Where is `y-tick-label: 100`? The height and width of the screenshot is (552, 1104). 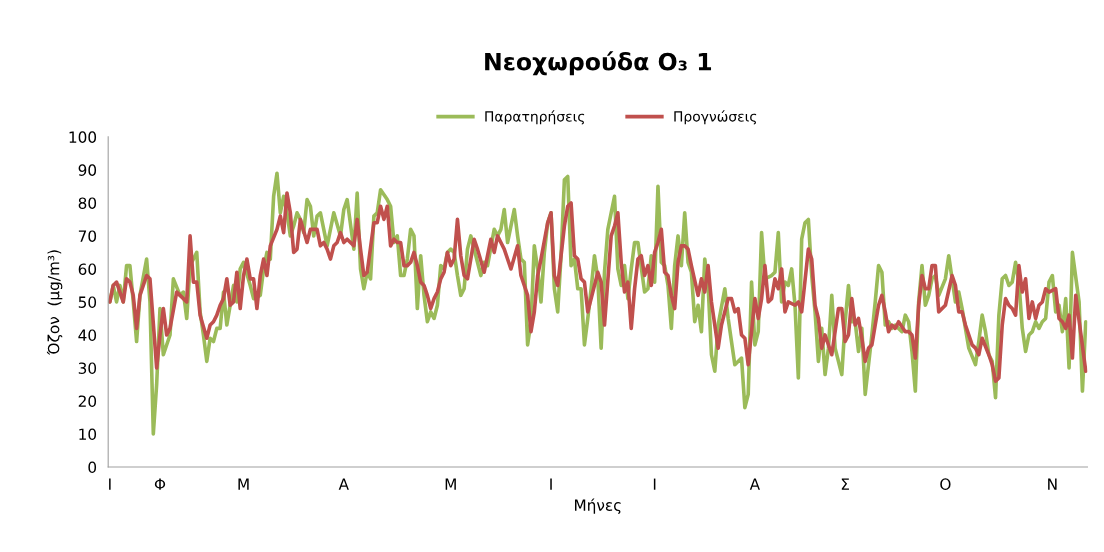
y-tick-label: 100 is located at coordinates (83, 137).